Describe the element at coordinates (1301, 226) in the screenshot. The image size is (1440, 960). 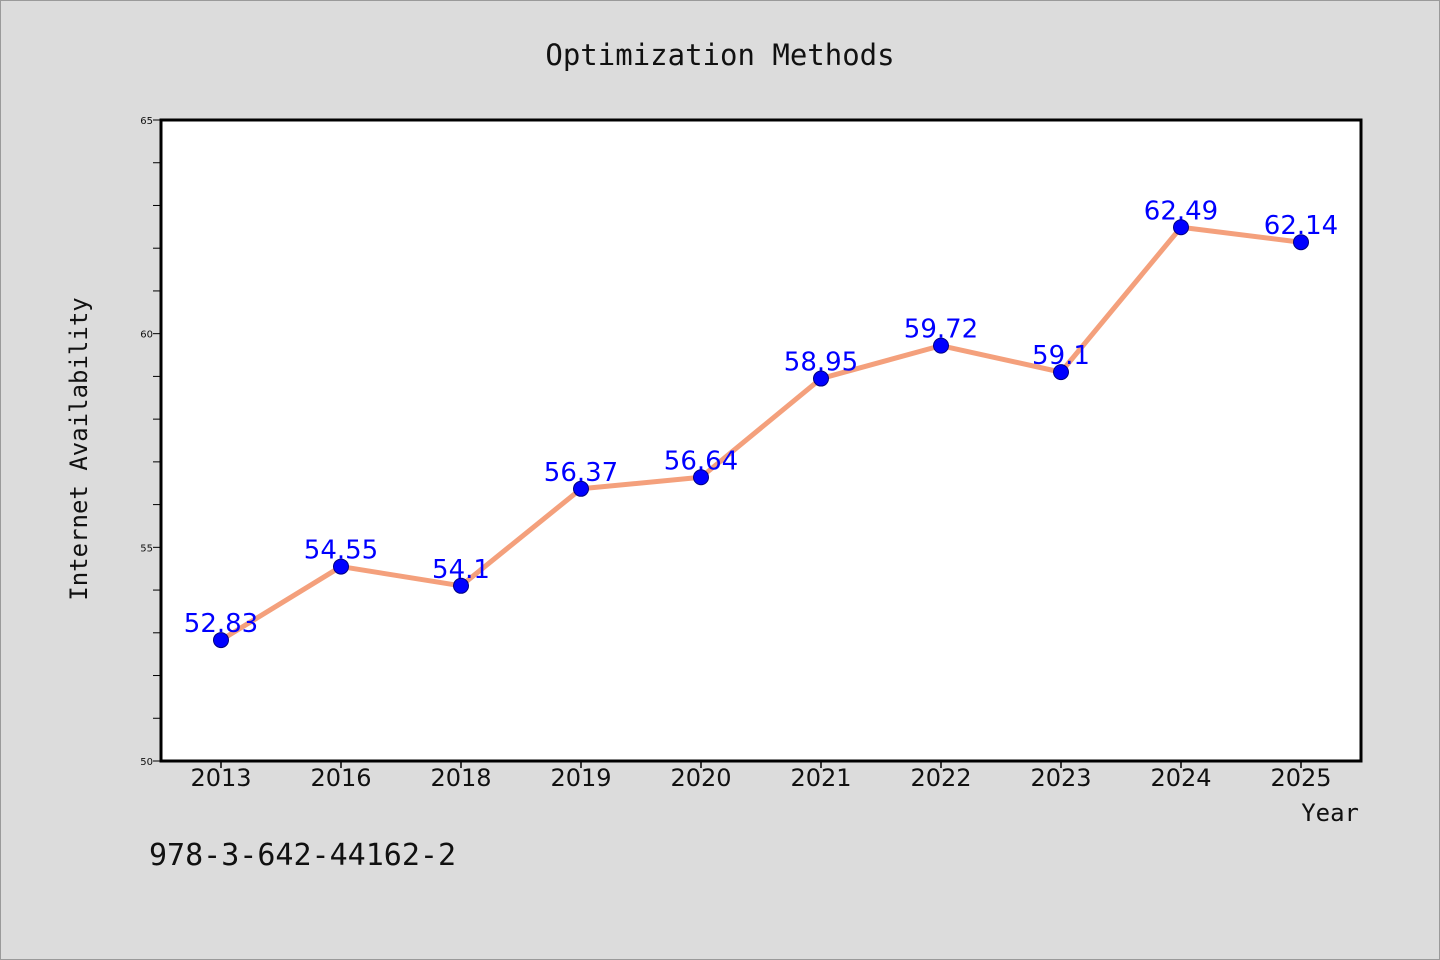
I see `data-label: 62.14` at that location.